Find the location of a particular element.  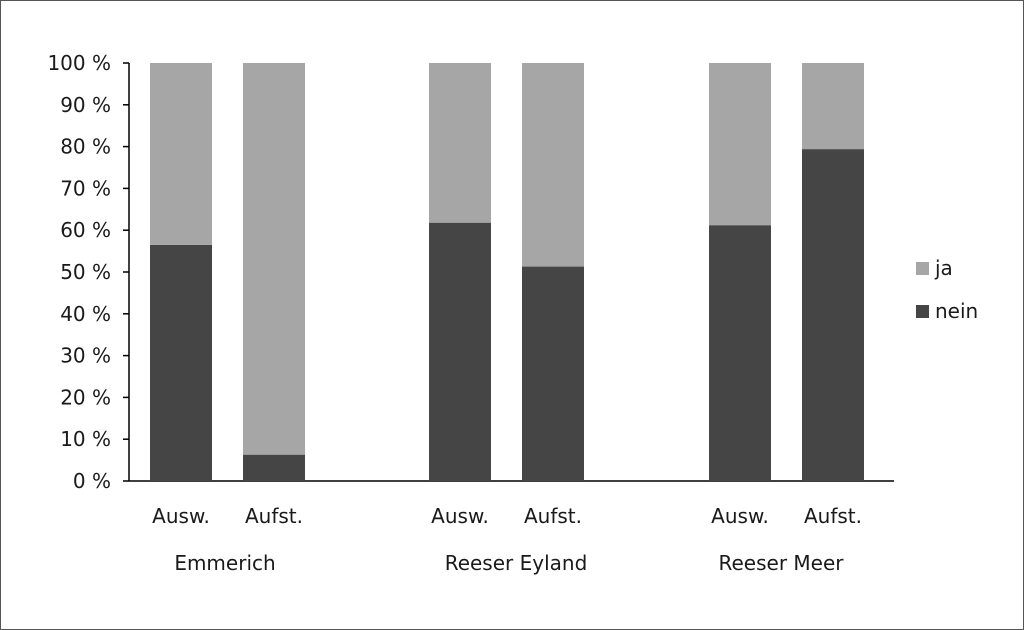

y-tick-label: 80 % is located at coordinates (85, 147).